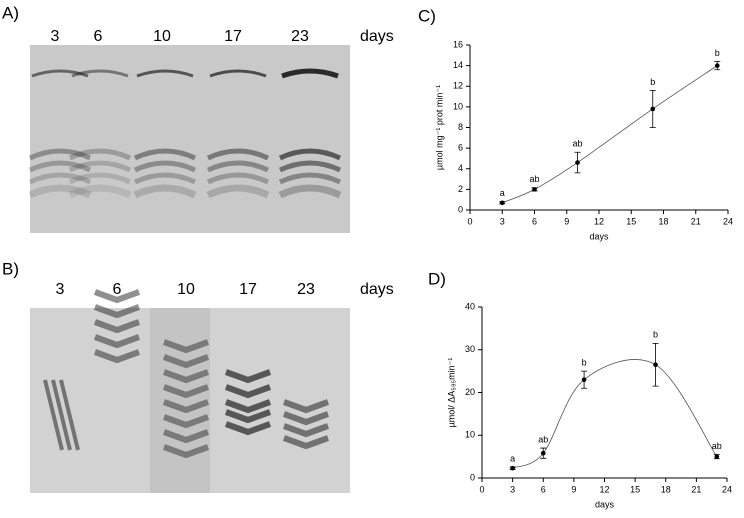  What do you see at coordinates (470, 392) in the screenshot?
I see `y-tick-label: 20` at bounding box center [470, 392].